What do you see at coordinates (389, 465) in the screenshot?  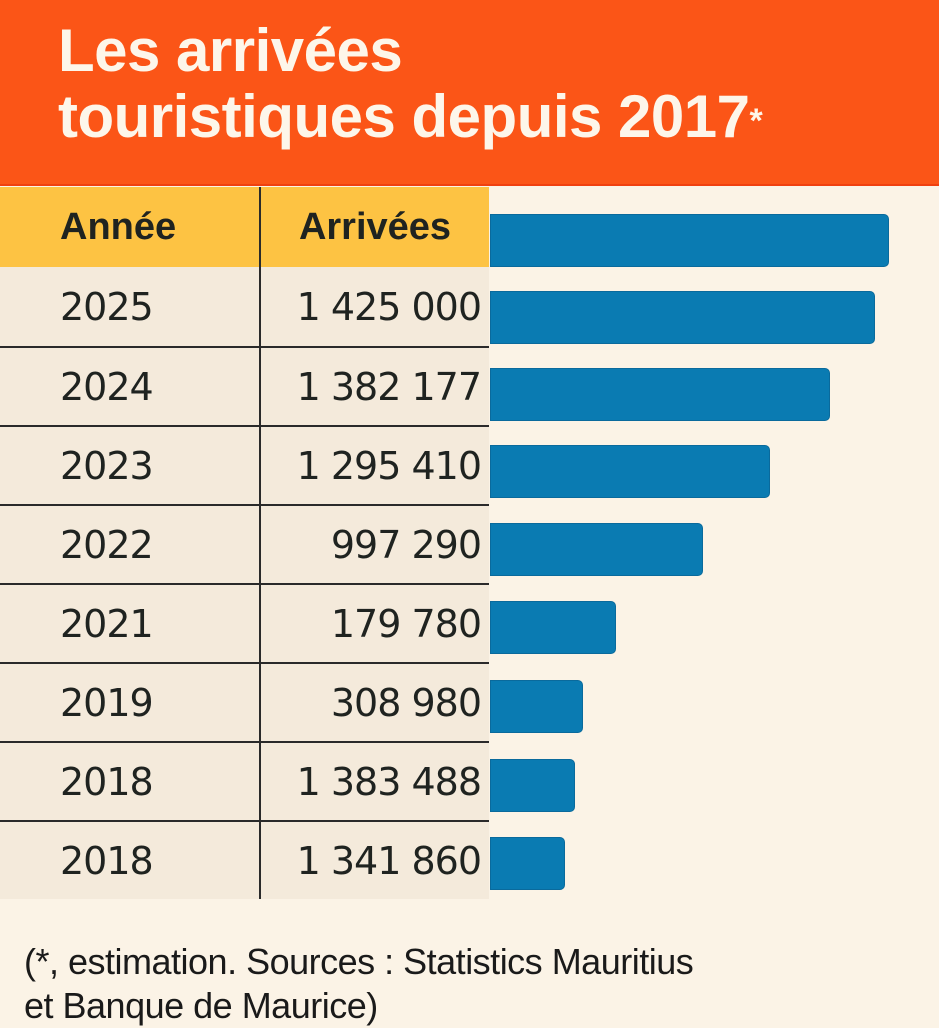 I see `arrivals-value: 1 295 410` at bounding box center [389, 465].